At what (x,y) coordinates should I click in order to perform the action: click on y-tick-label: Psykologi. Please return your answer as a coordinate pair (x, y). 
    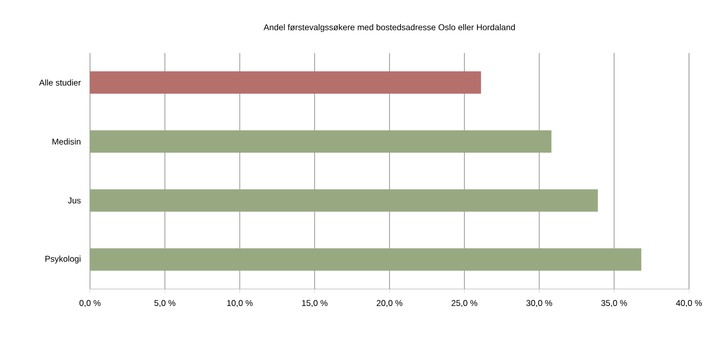
    Looking at the image, I should click on (62, 260).